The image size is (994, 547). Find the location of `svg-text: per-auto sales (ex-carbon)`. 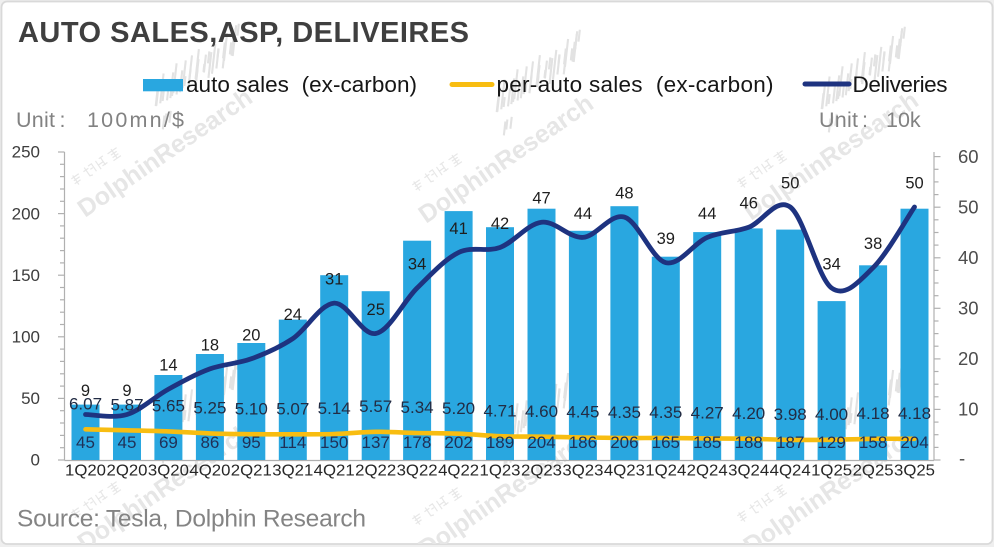

svg-text: per-auto sales (ex-carbon) is located at coordinates (635, 84).